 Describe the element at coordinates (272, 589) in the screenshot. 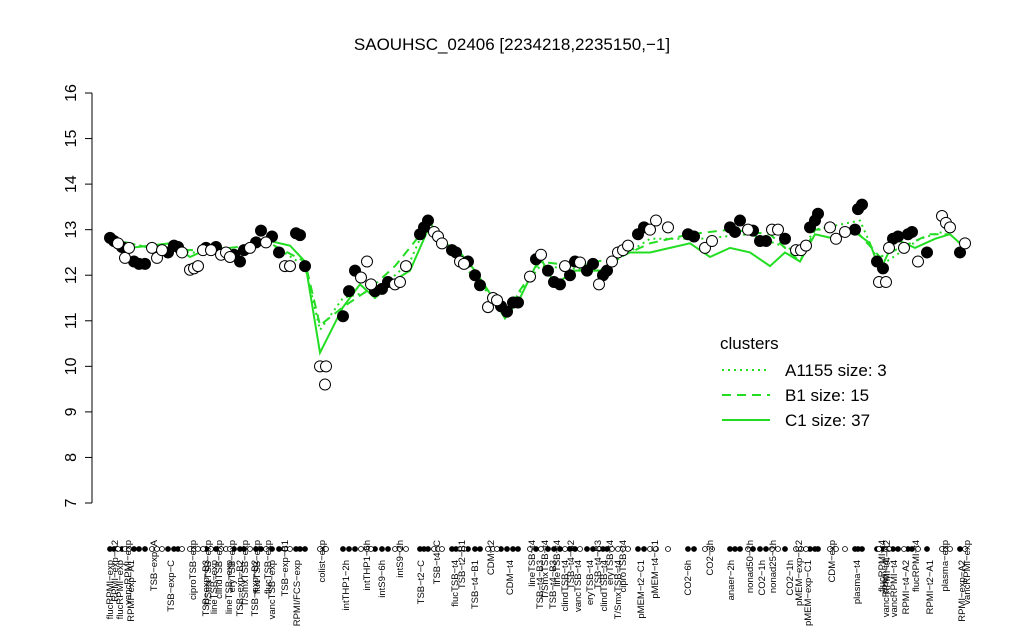

I see `bottom-label: vancTSB−exp` at that location.